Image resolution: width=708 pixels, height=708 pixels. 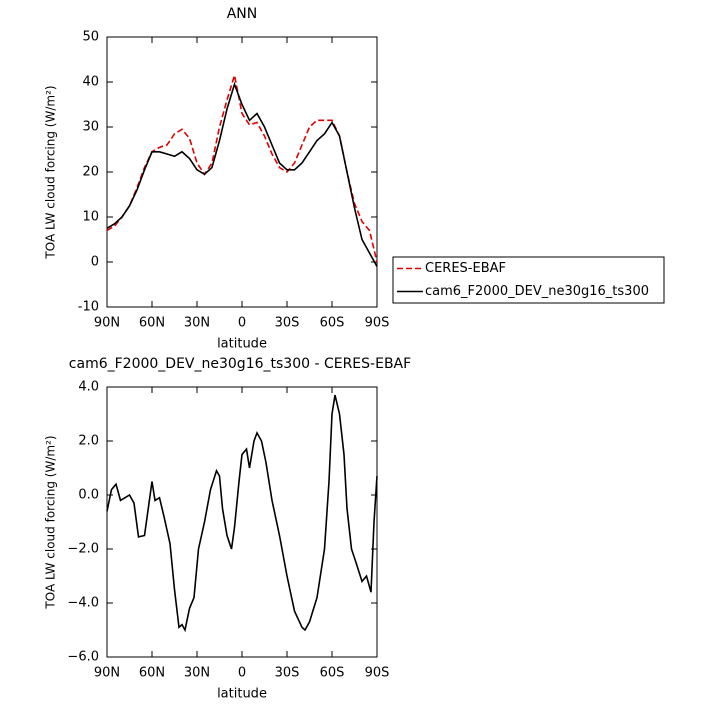 I want to click on y-tick-label: −6.0, so click(x=83, y=657).